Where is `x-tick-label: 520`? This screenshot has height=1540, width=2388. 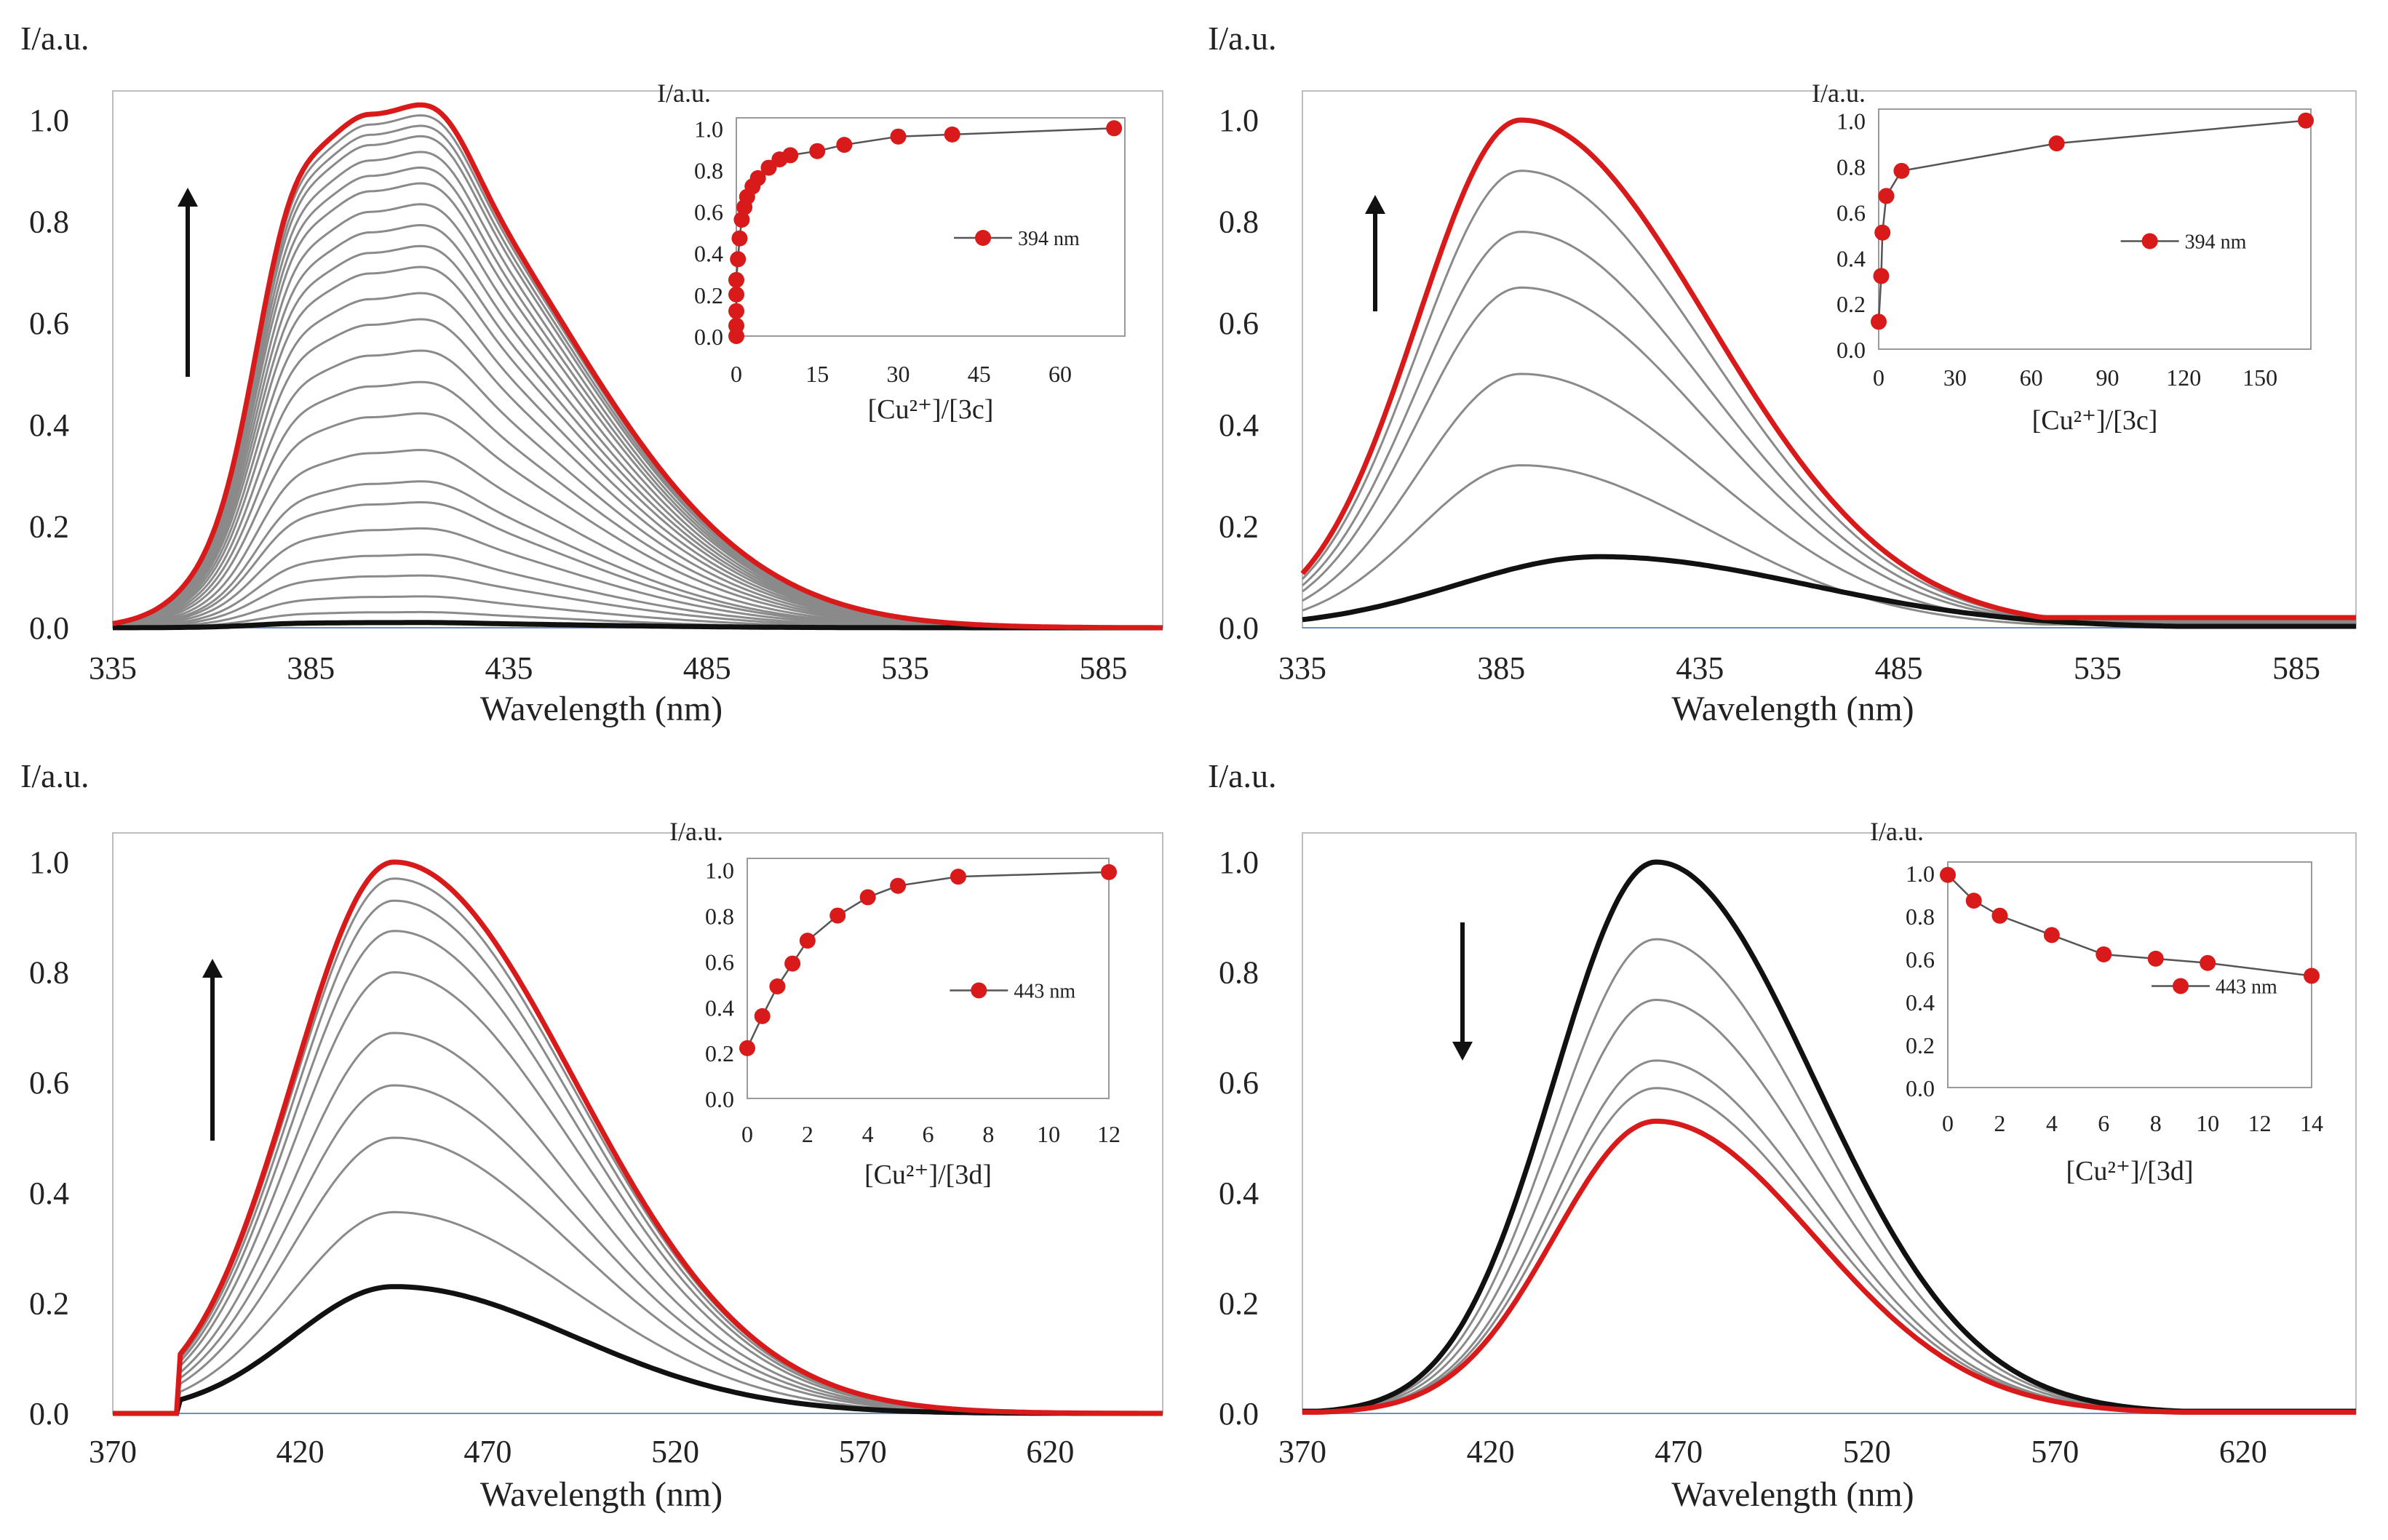
x-tick-label: 520 is located at coordinates (675, 1452).